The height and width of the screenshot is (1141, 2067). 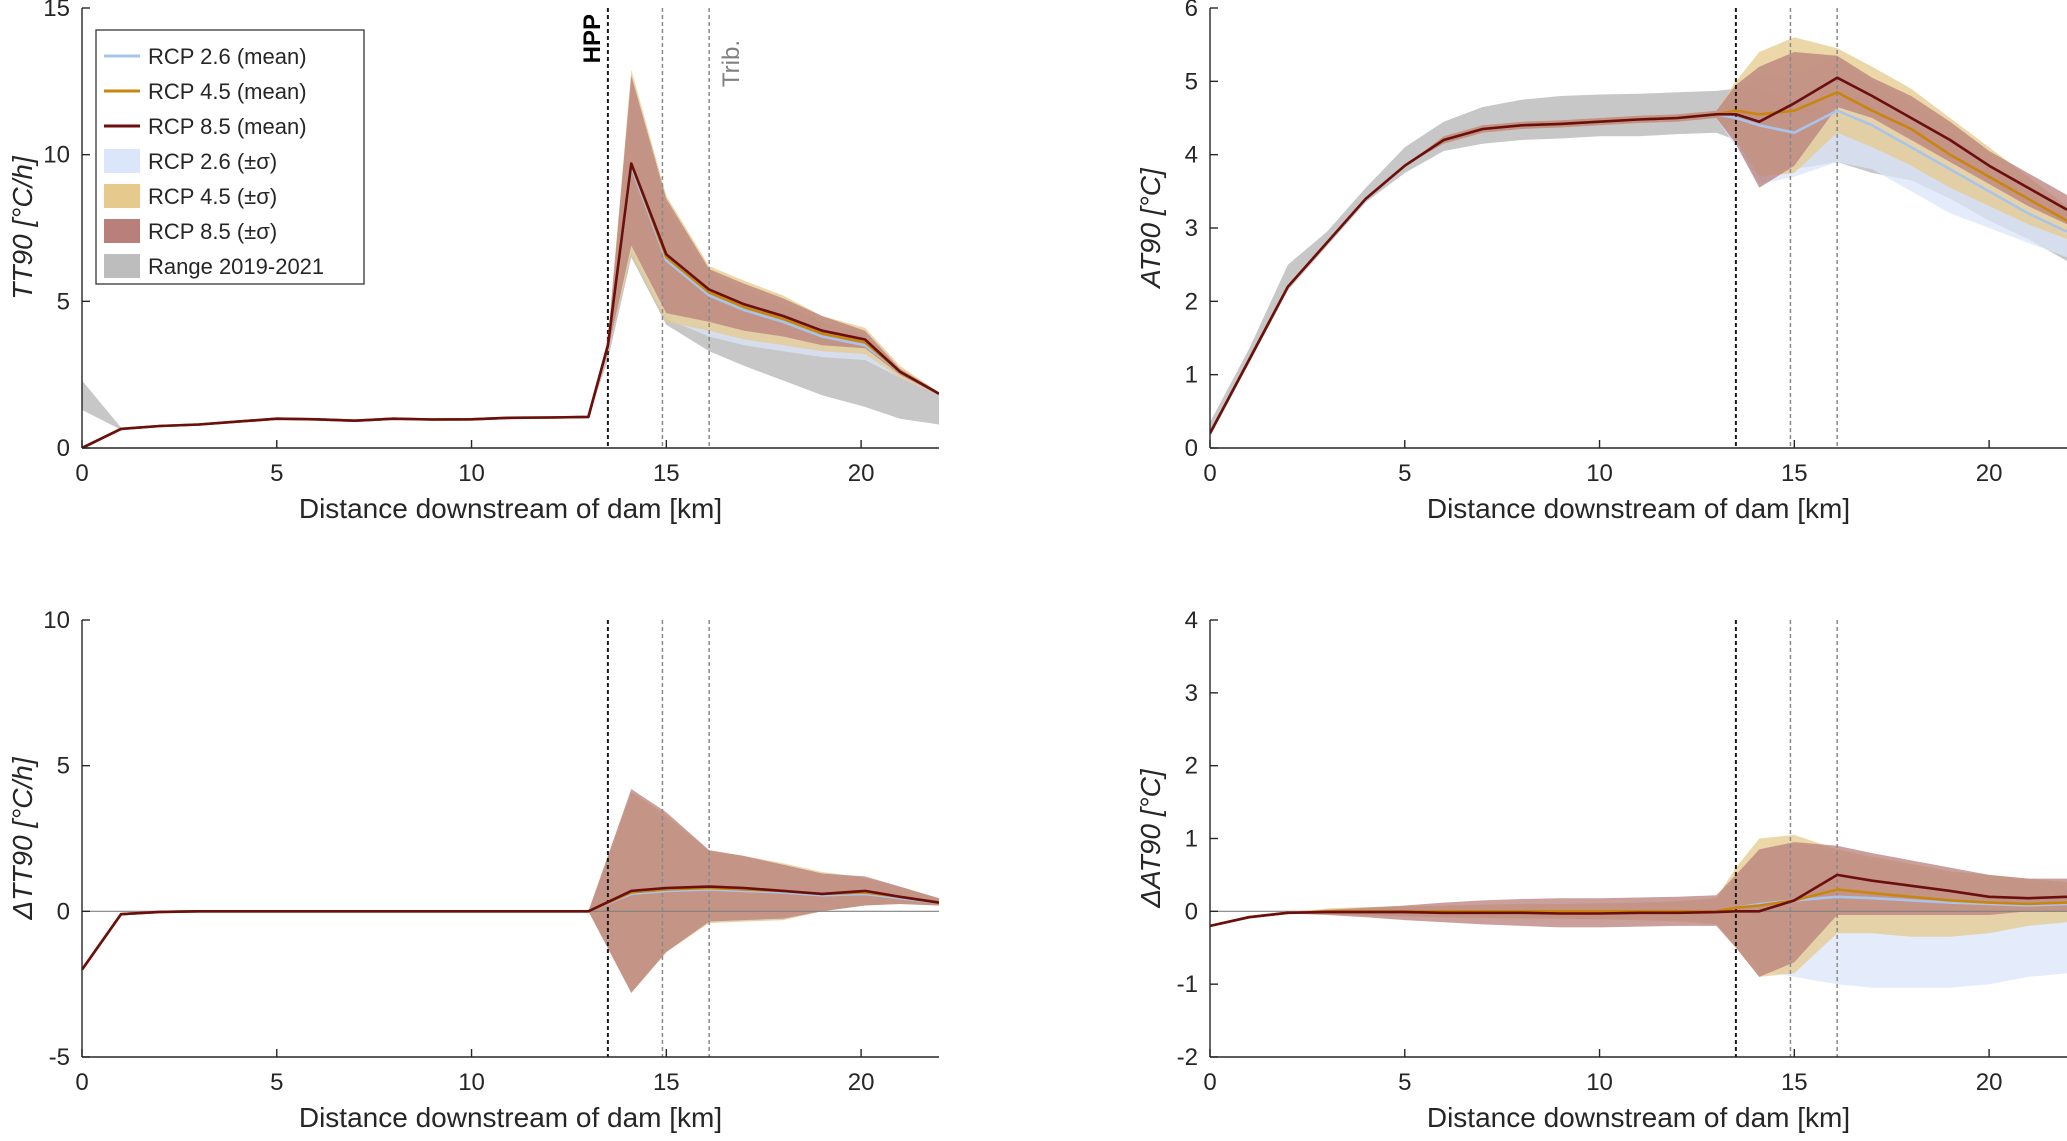 What do you see at coordinates (662, 50) in the screenshot?
I see `annotations: HPP Trib.` at bounding box center [662, 50].